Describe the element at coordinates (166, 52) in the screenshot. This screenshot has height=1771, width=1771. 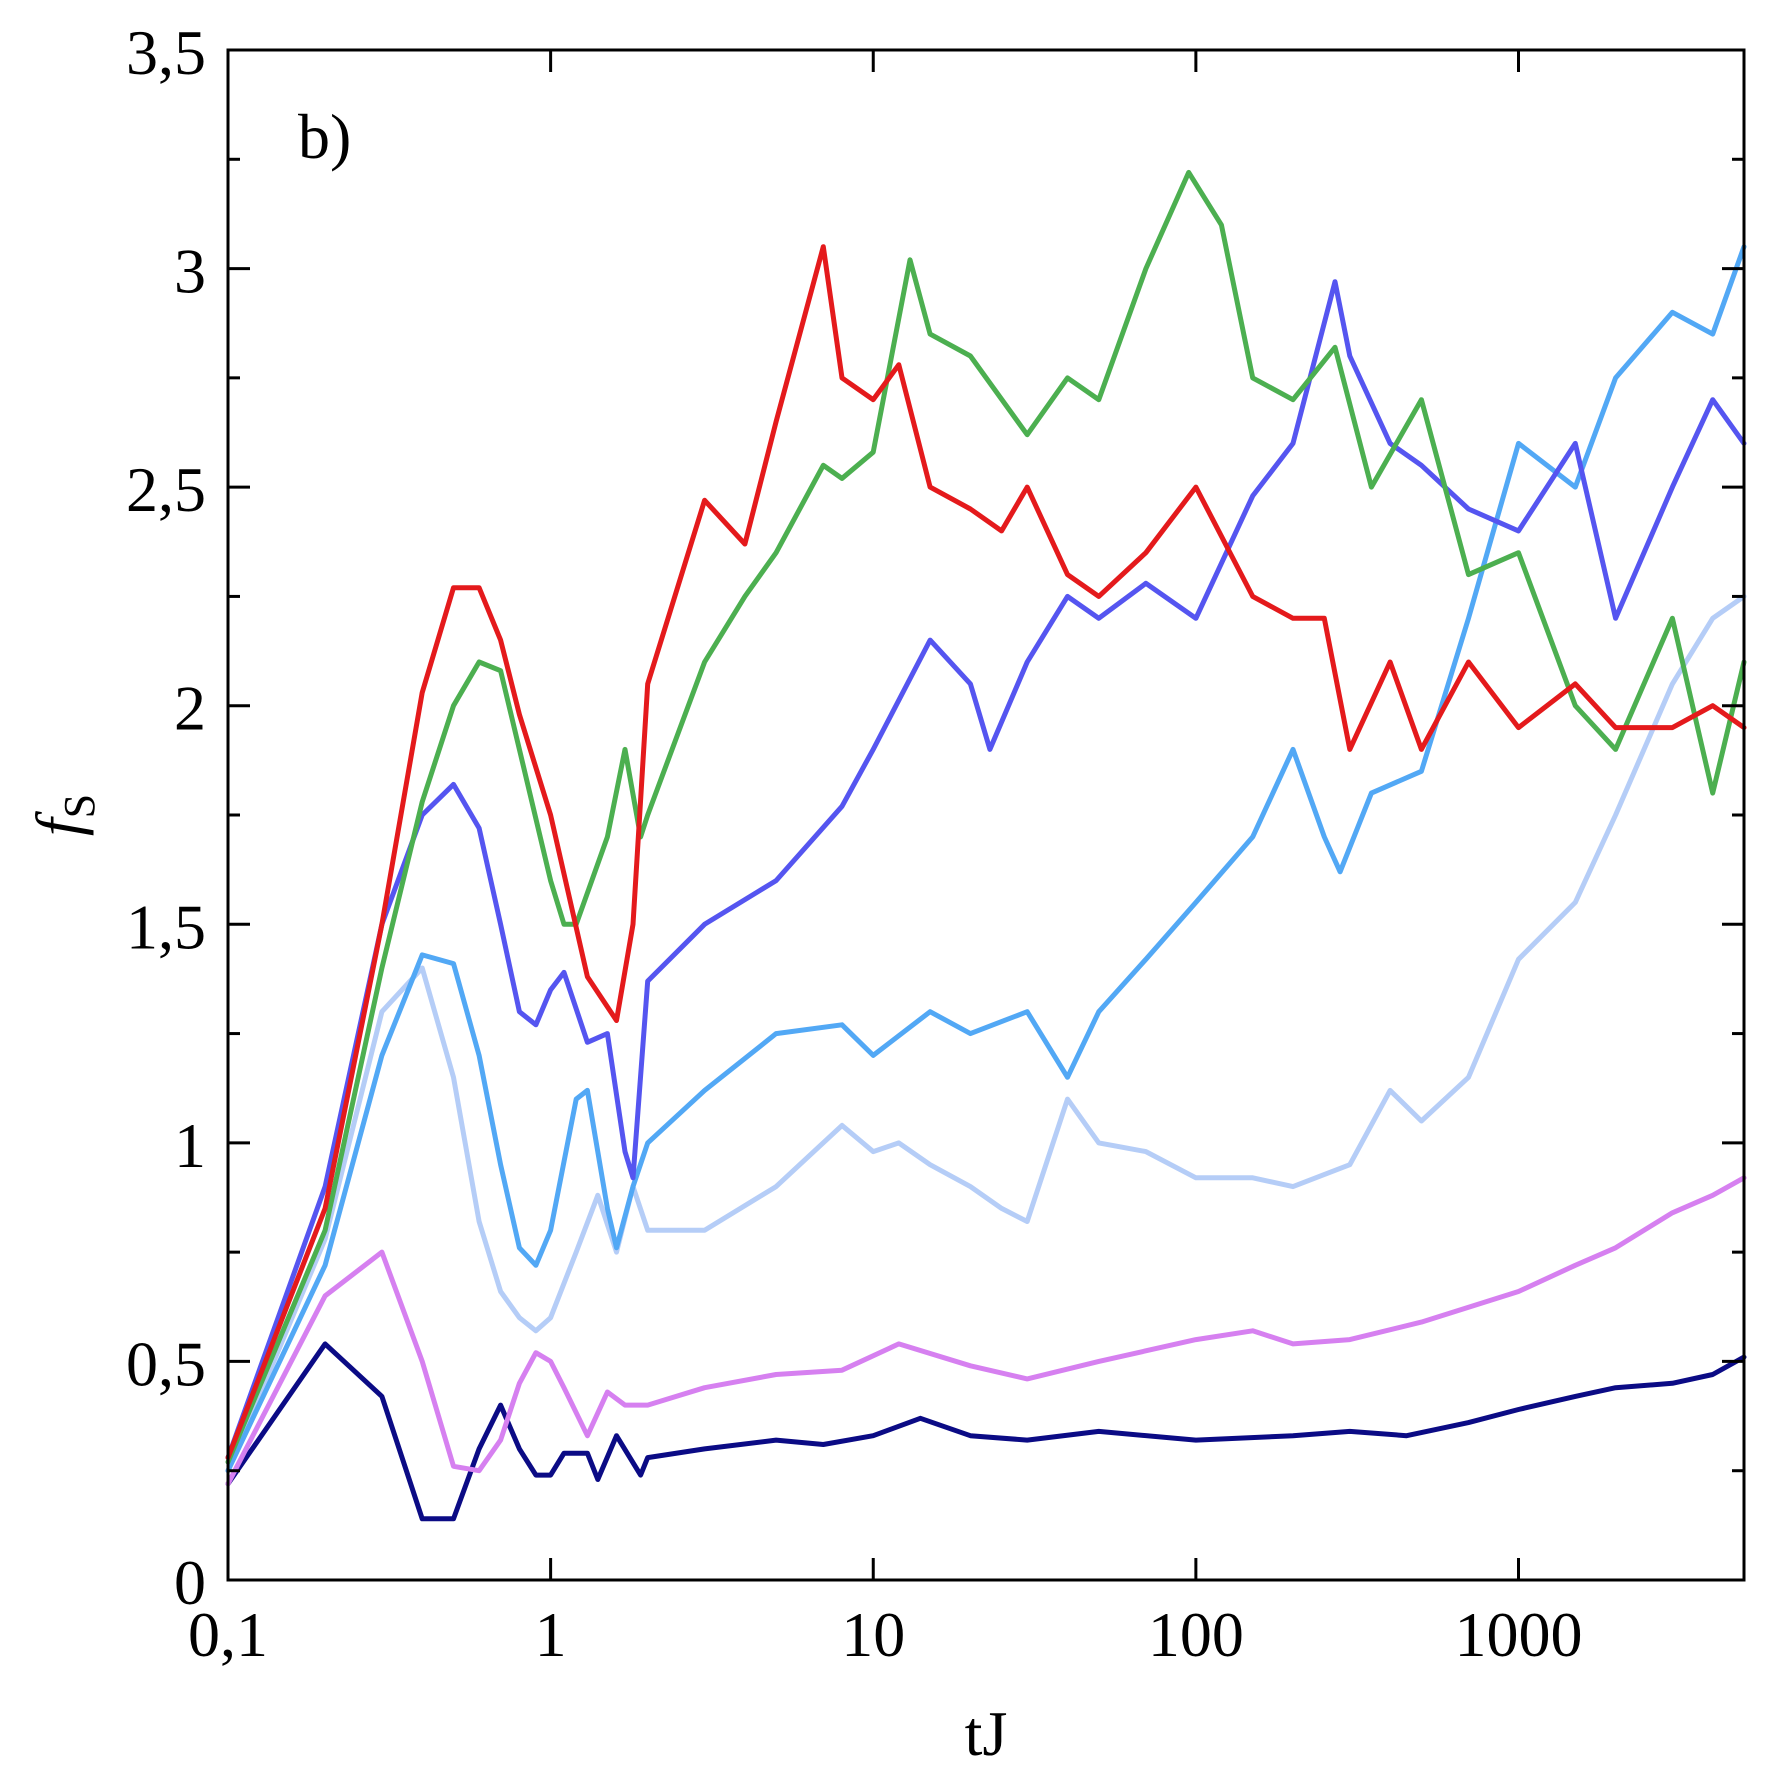
I see `y-tick-label: 3,5` at that location.